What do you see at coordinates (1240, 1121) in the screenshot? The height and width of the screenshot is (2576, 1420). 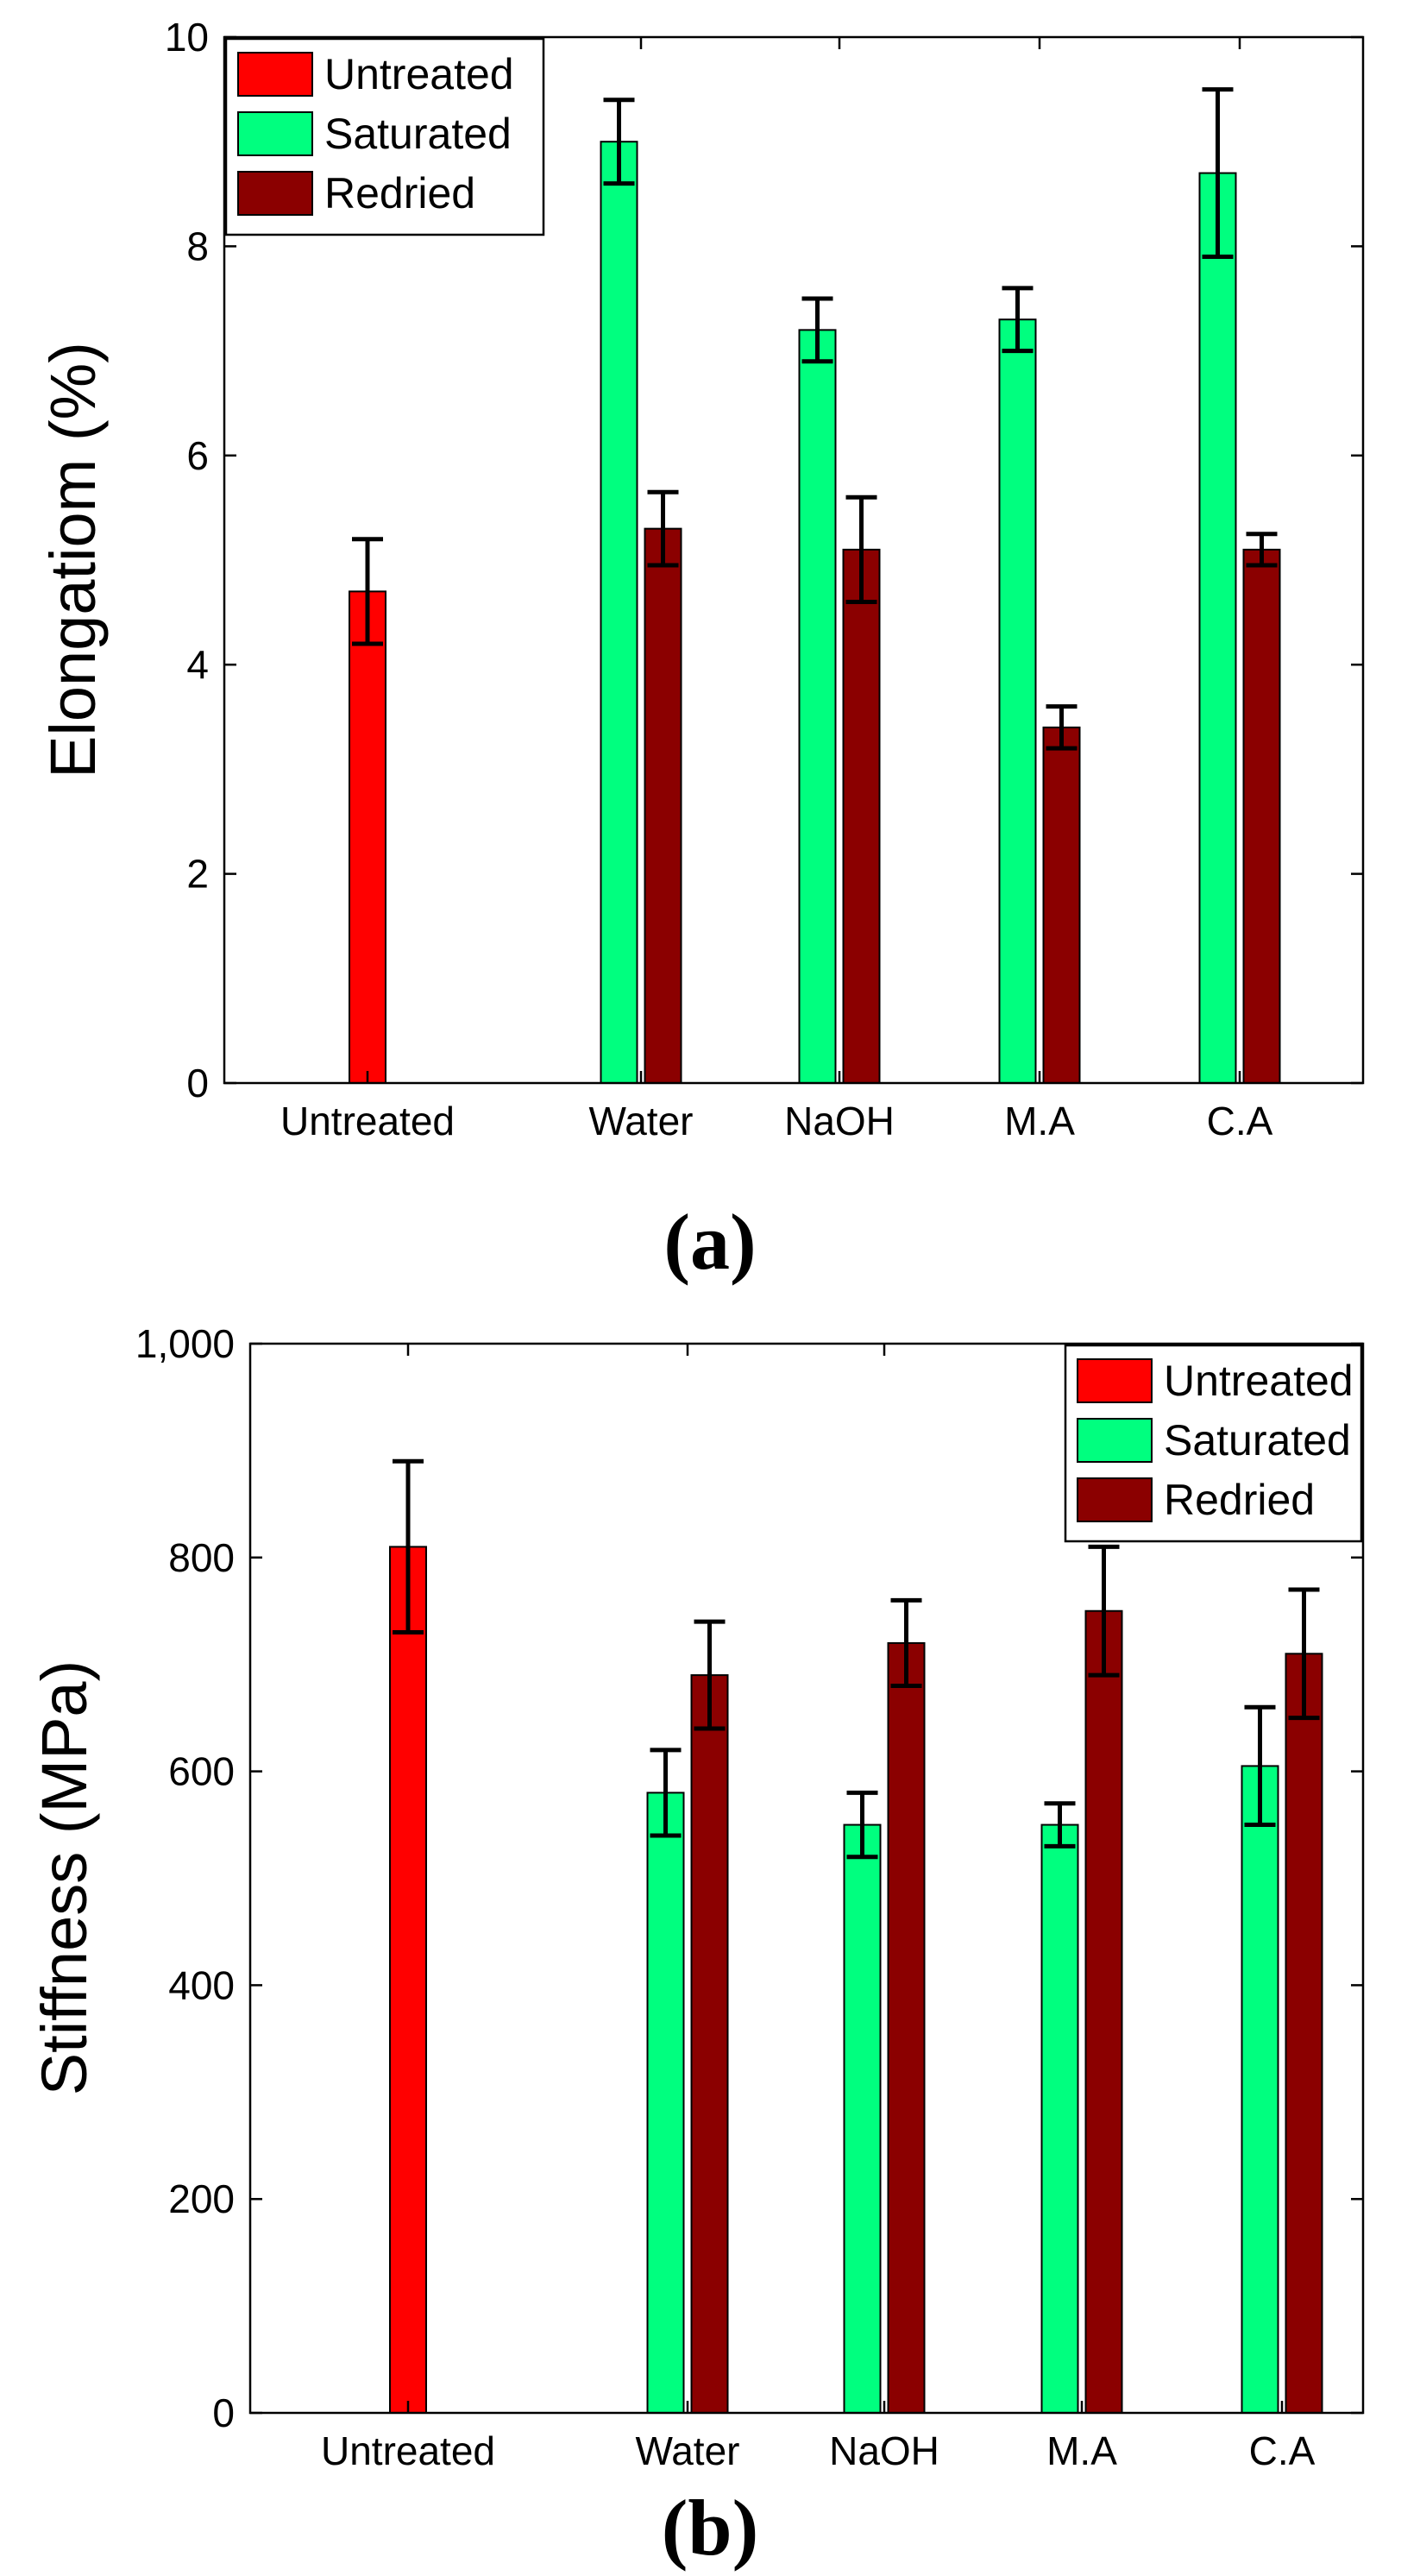 I see `chart-elongation-xtick-label: C.A` at bounding box center [1240, 1121].